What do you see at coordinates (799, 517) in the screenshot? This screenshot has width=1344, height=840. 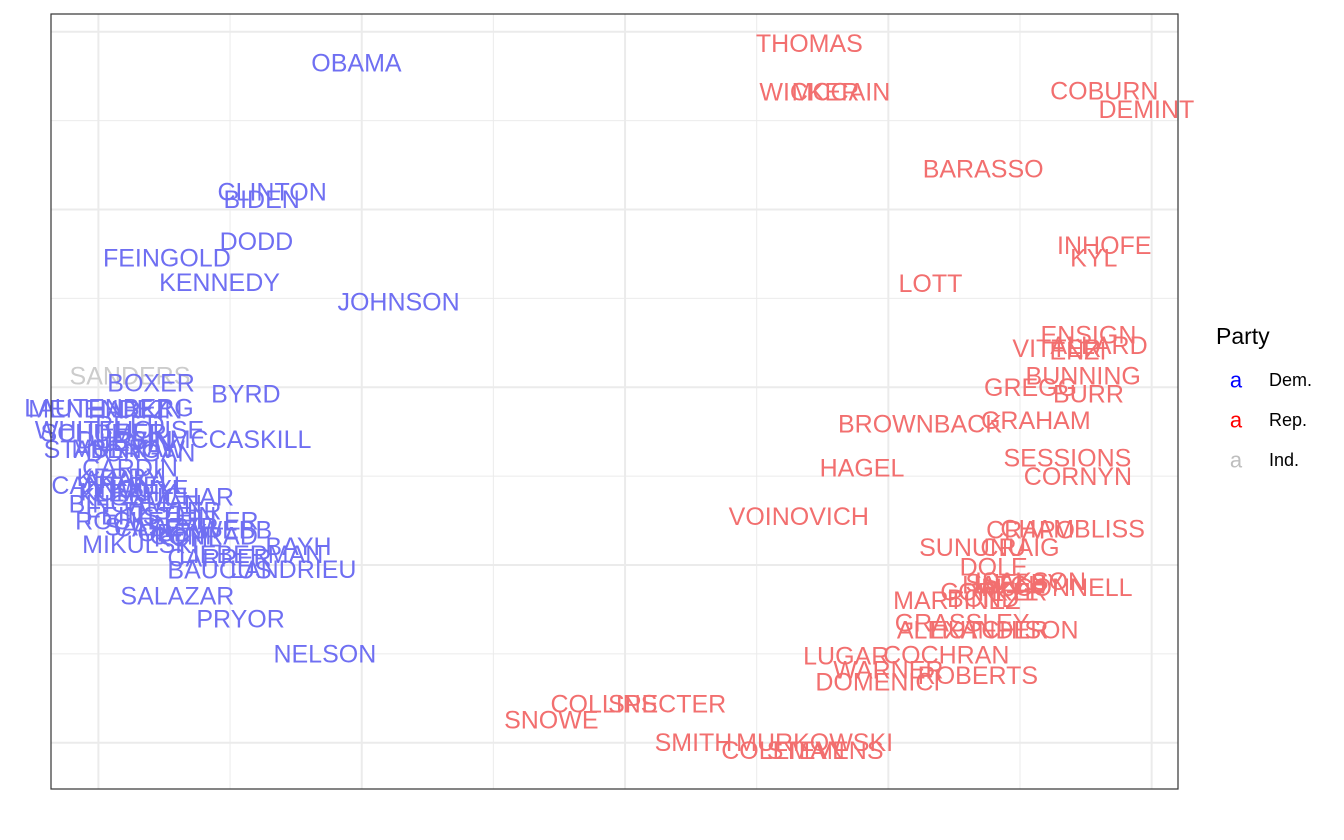 I see `senator-label: VOINOVICH` at bounding box center [799, 517].